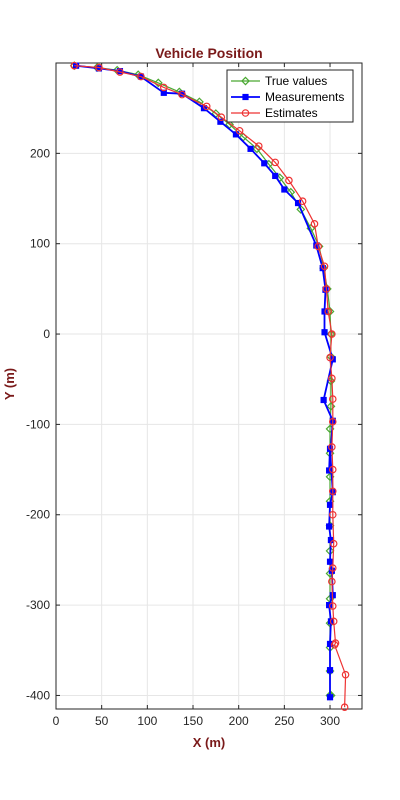  Describe the element at coordinates (296, 81) in the screenshot. I see `legend-label: True values` at that location.